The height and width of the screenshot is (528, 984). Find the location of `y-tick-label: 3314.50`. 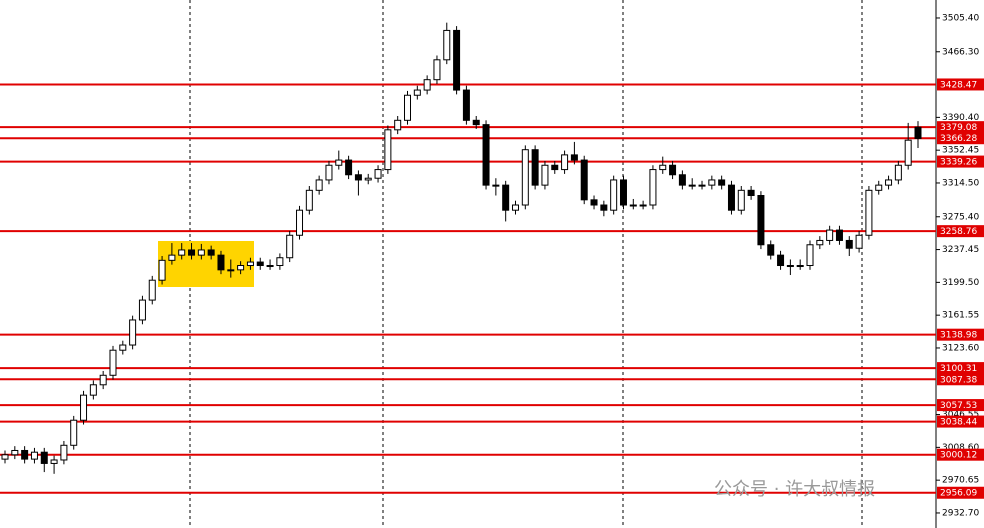

y-tick-label: 3314.50 is located at coordinates (960, 183).